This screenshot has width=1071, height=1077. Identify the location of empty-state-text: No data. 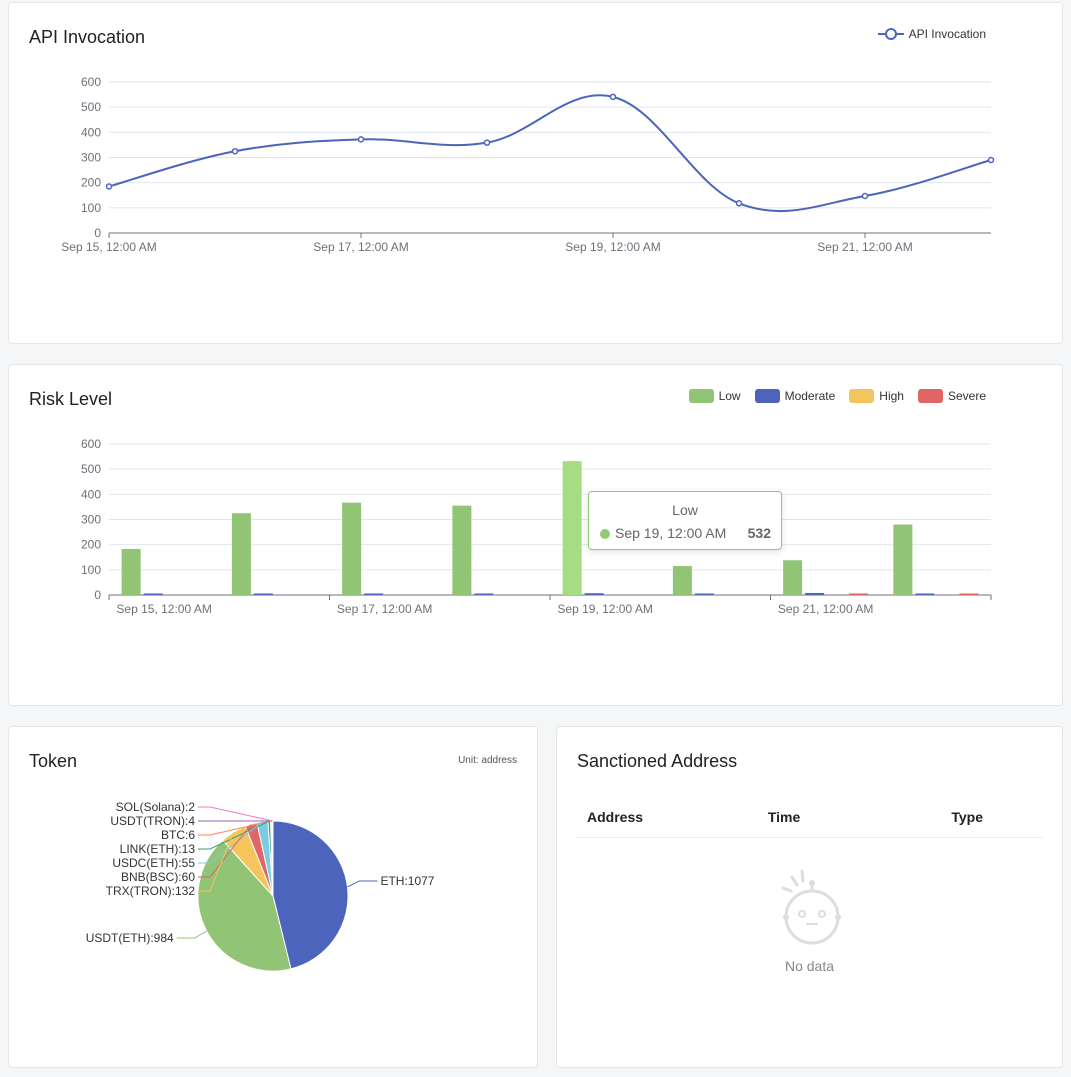
(809, 966).